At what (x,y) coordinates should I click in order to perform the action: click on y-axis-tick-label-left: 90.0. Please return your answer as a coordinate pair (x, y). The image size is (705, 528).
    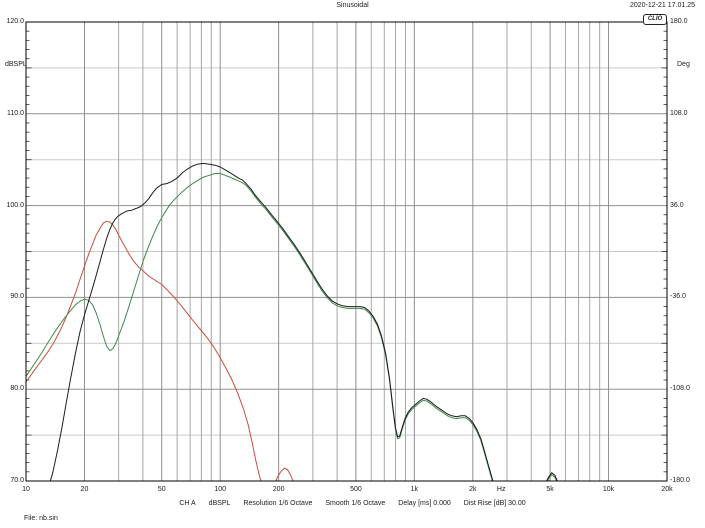
    Looking at the image, I should click on (17, 297).